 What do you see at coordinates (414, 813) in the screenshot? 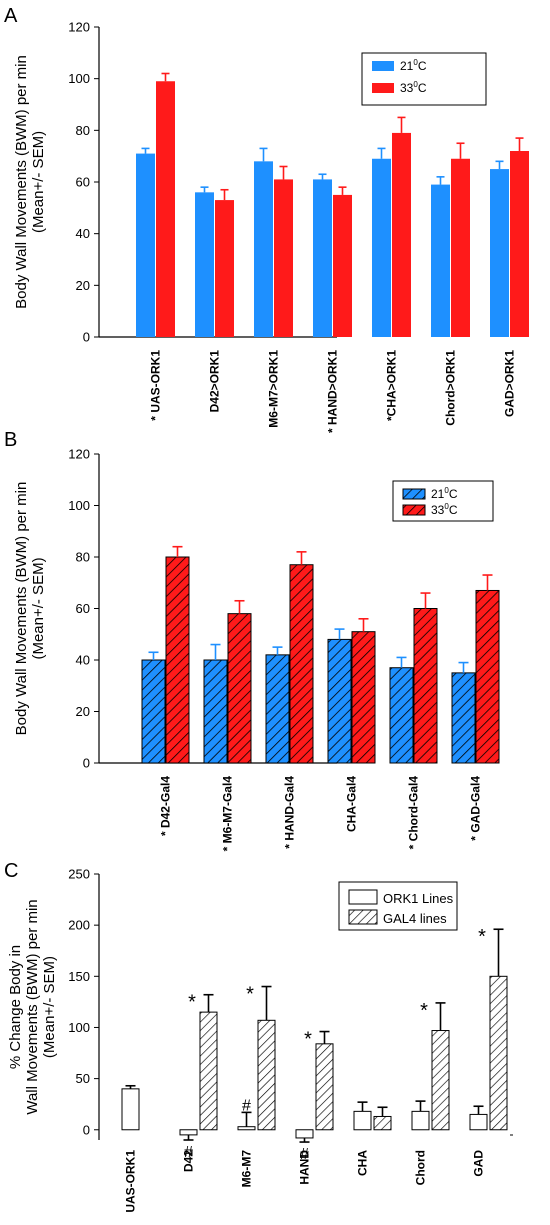
I see `category-label: * Chord-Gal4` at bounding box center [414, 813].